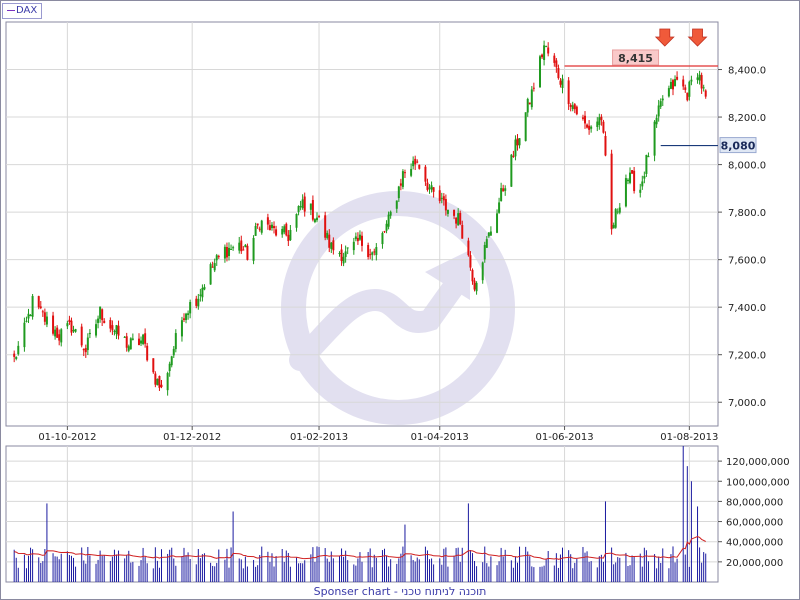  I want to click on y-tick-label: 7,400.0, so click(747, 308).